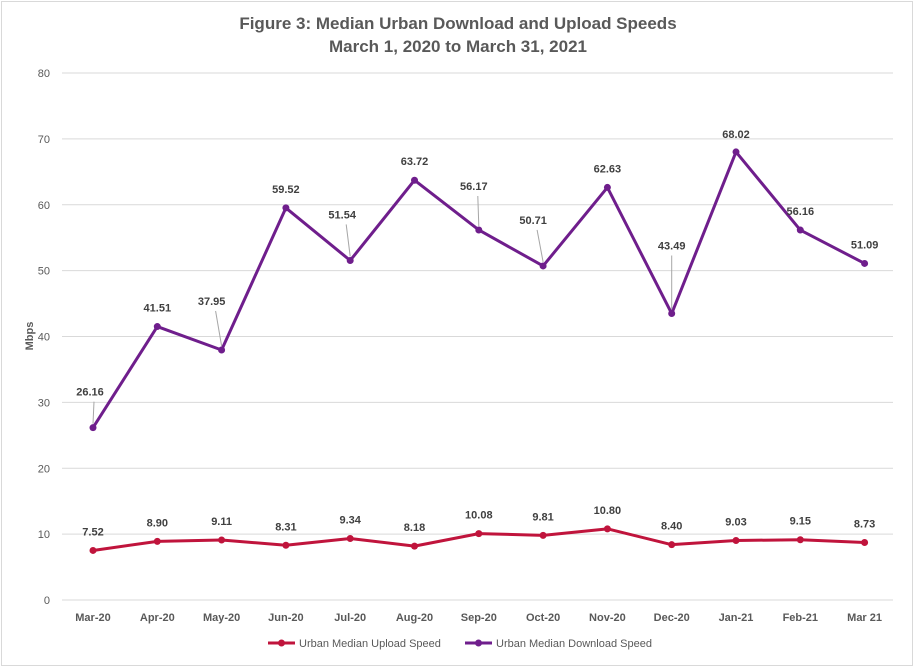 This screenshot has height=669, width=916. What do you see at coordinates (44, 140) in the screenshot?
I see `y-tick-label: 70` at bounding box center [44, 140].